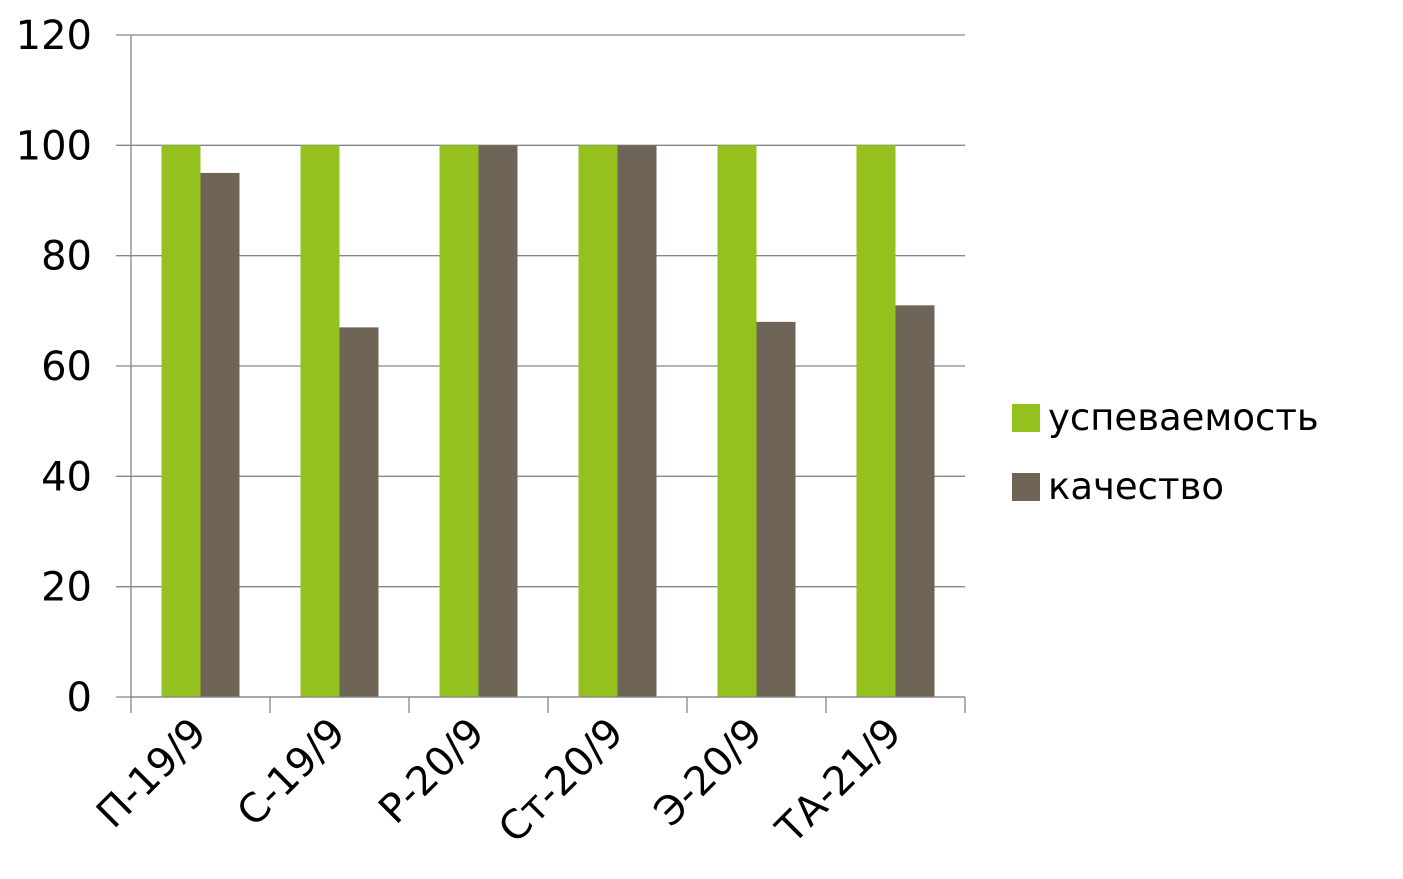 This screenshot has width=1403, height=879. Describe the element at coordinates (1136, 486) in the screenshot. I see `legend-label-series-2: качество` at that location.